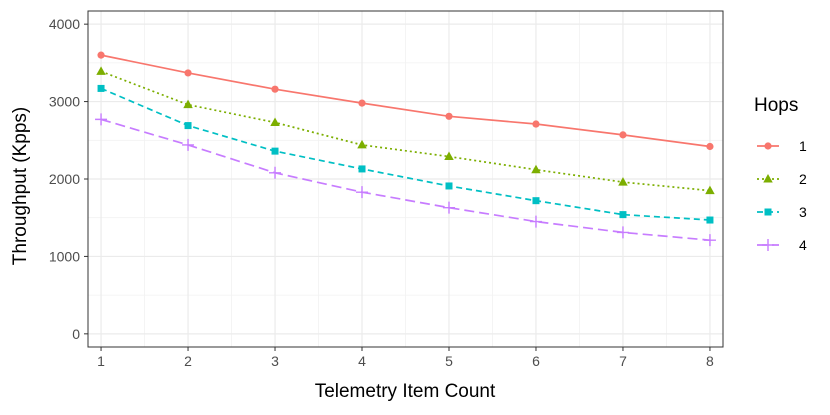 The width and height of the screenshot is (830, 415). What do you see at coordinates (803, 179) in the screenshot?
I see `legend-label: 2` at bounding box center [803, 179].